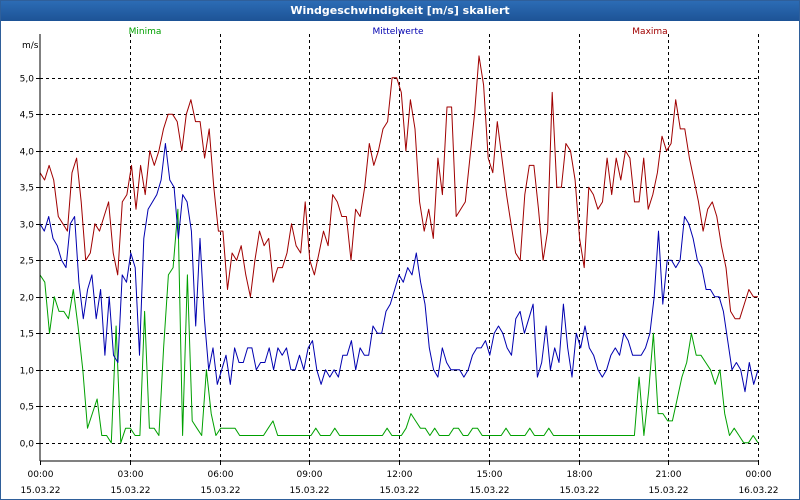  Describe the element at coordinates (27, 116) in the screenshot. I see `y-tick-label: 4,5` at that location.